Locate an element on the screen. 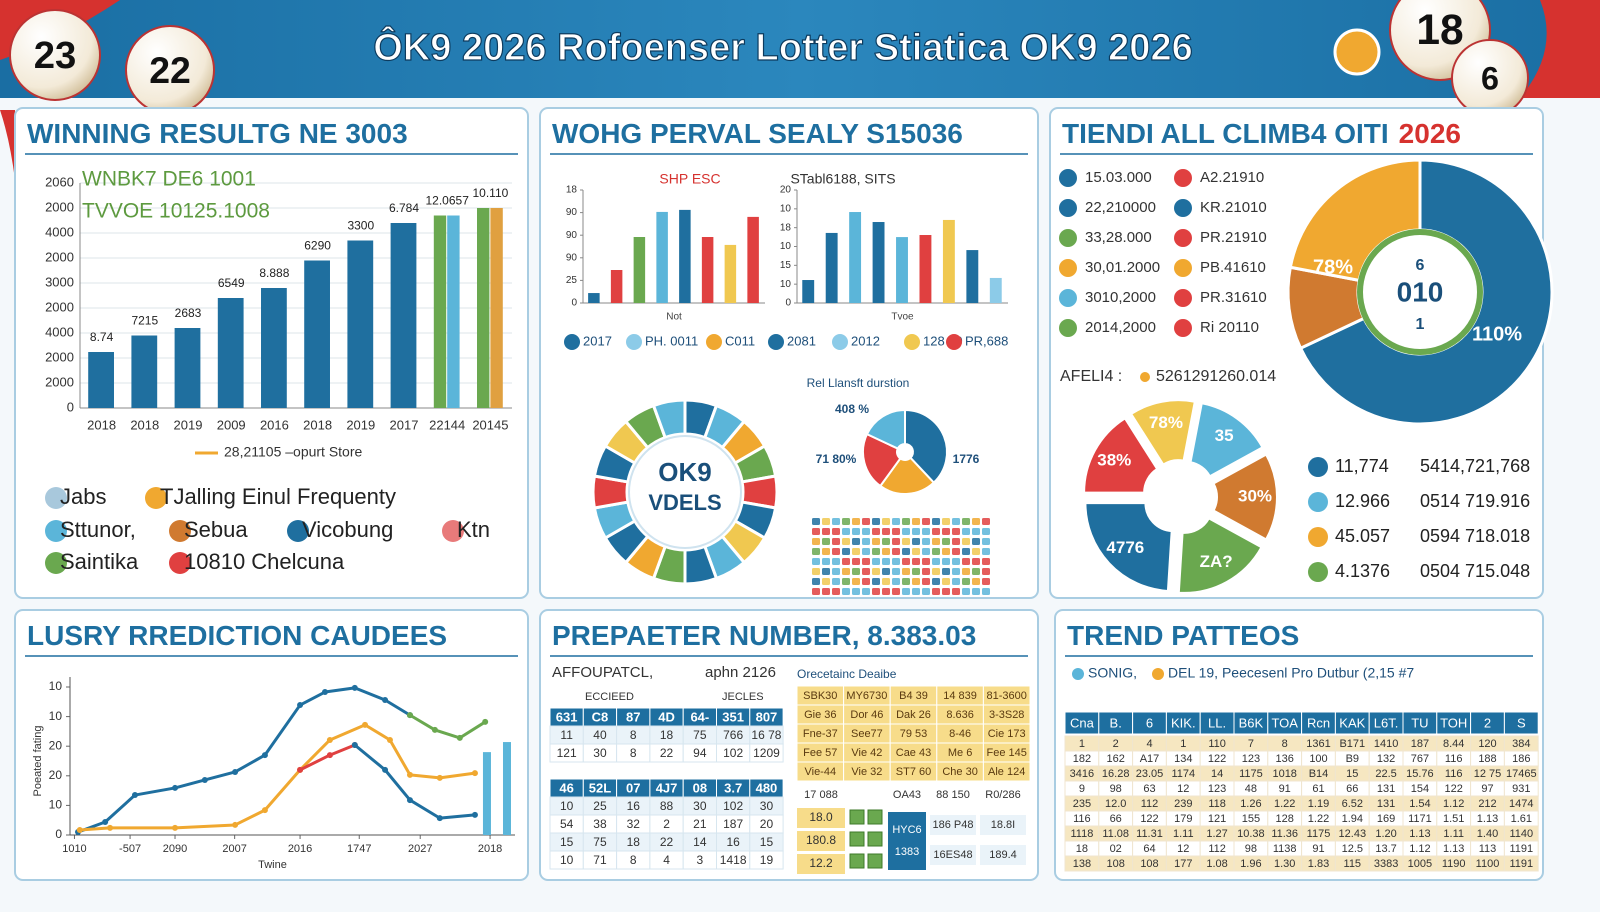  cell-text: 1418 is located at coordinates (733, 860).